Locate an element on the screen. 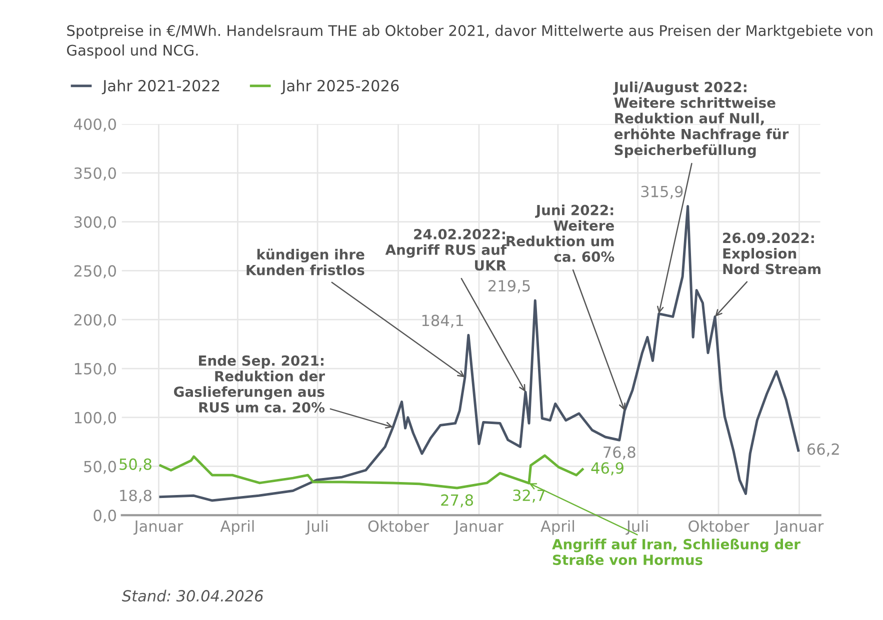  data-label: 66,2 is located at coordinates (823, 449).